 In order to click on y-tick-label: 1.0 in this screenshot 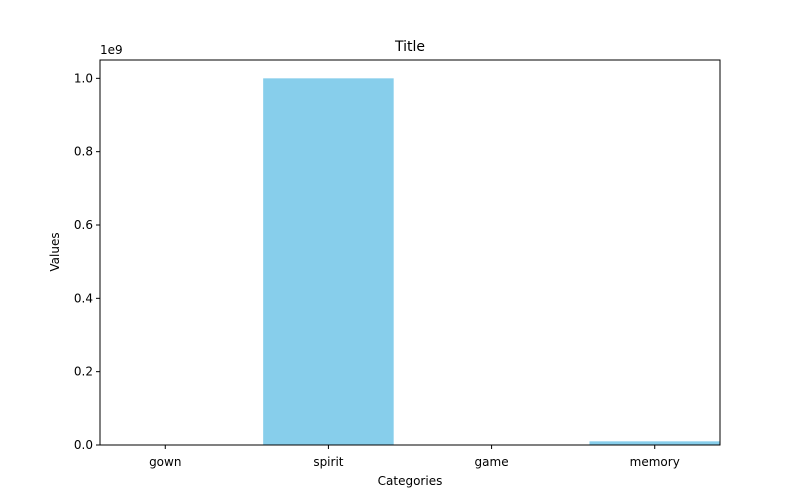, I will do `click(83, 78)`.